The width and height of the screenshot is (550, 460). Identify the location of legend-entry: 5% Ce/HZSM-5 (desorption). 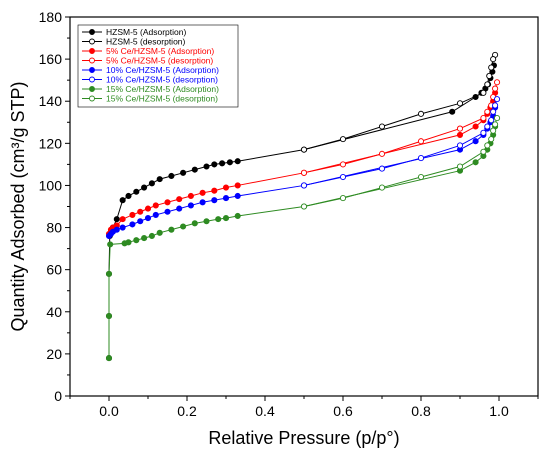
(147, 61).